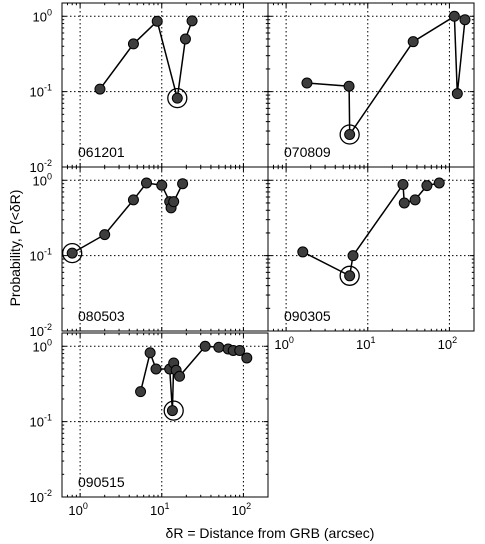 Image resolution: width=485 pixels, height=544 pixels. What do you see at coordinates (270, 533) in the screenshot?
I see `x-axis-label: δR = Distance from GRB (arcsec)` at bounding box center [270, 533].